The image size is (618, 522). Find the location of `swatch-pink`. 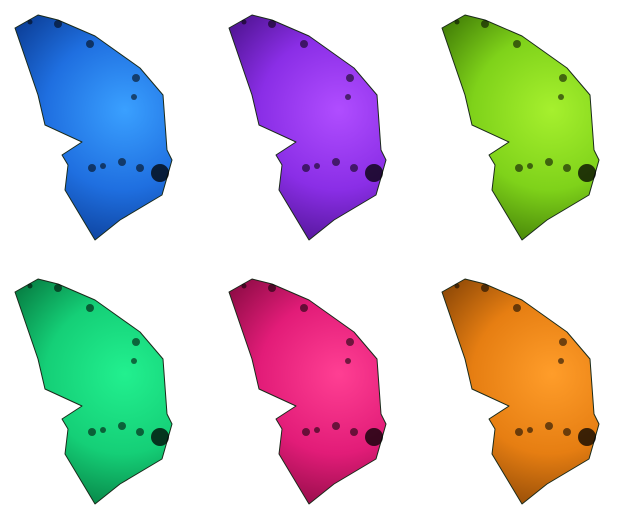

swatch-pink is located at coordinates (307, 391).